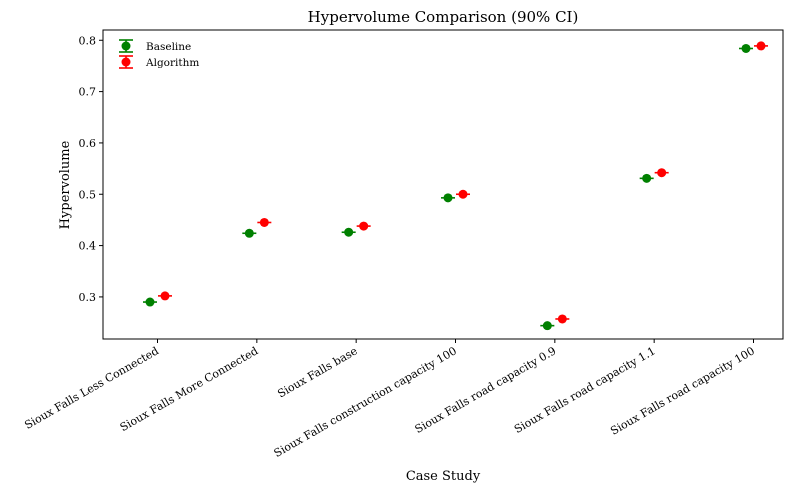 This screenshot has height=493, width=792. What do you see at coordinates (126, 62) in the screenshot?
I see `legend-algorithm-marker` at bounding box center [126, 62].